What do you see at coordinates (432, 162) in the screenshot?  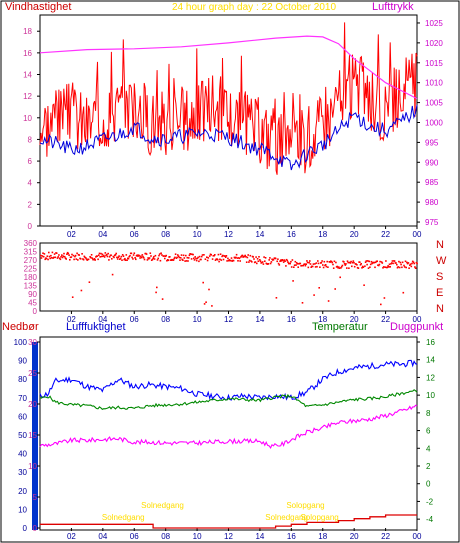 I see `pressure-ytick-label: 990` at bounding box center [432, 162].